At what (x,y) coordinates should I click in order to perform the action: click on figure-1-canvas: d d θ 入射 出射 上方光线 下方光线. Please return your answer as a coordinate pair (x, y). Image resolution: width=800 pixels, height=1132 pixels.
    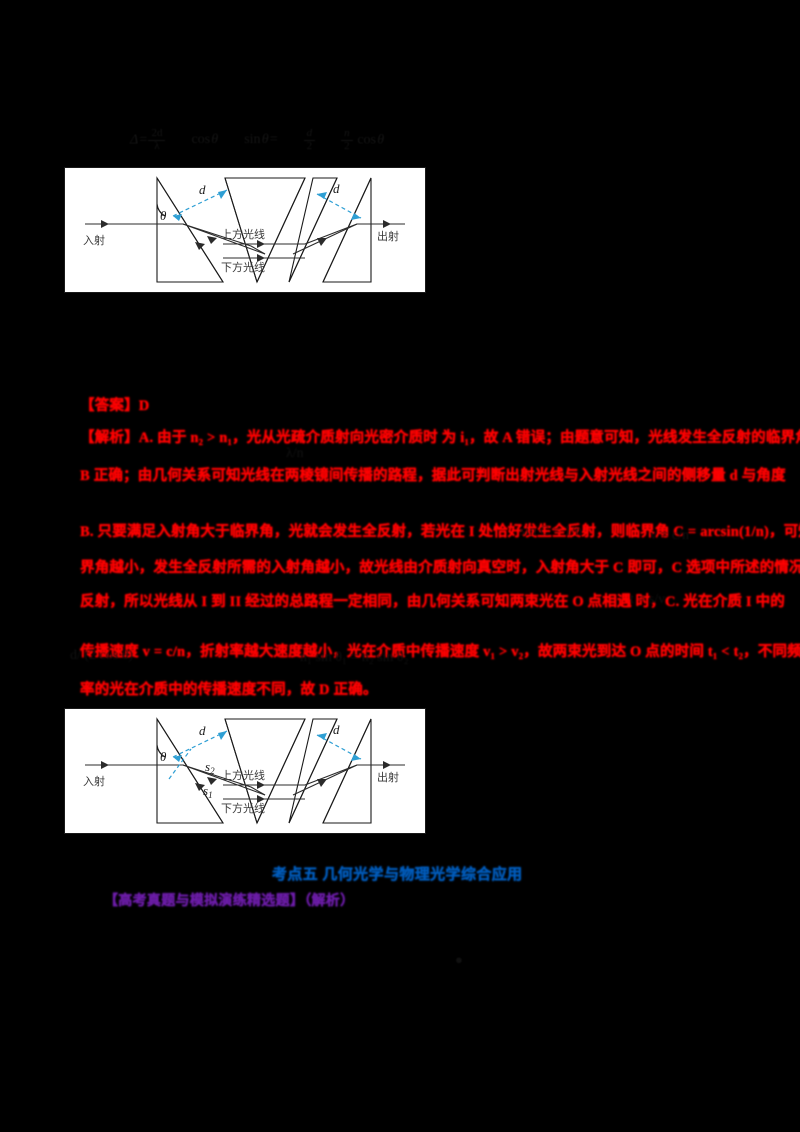
    Looking at the image, I should click on (244, 230).